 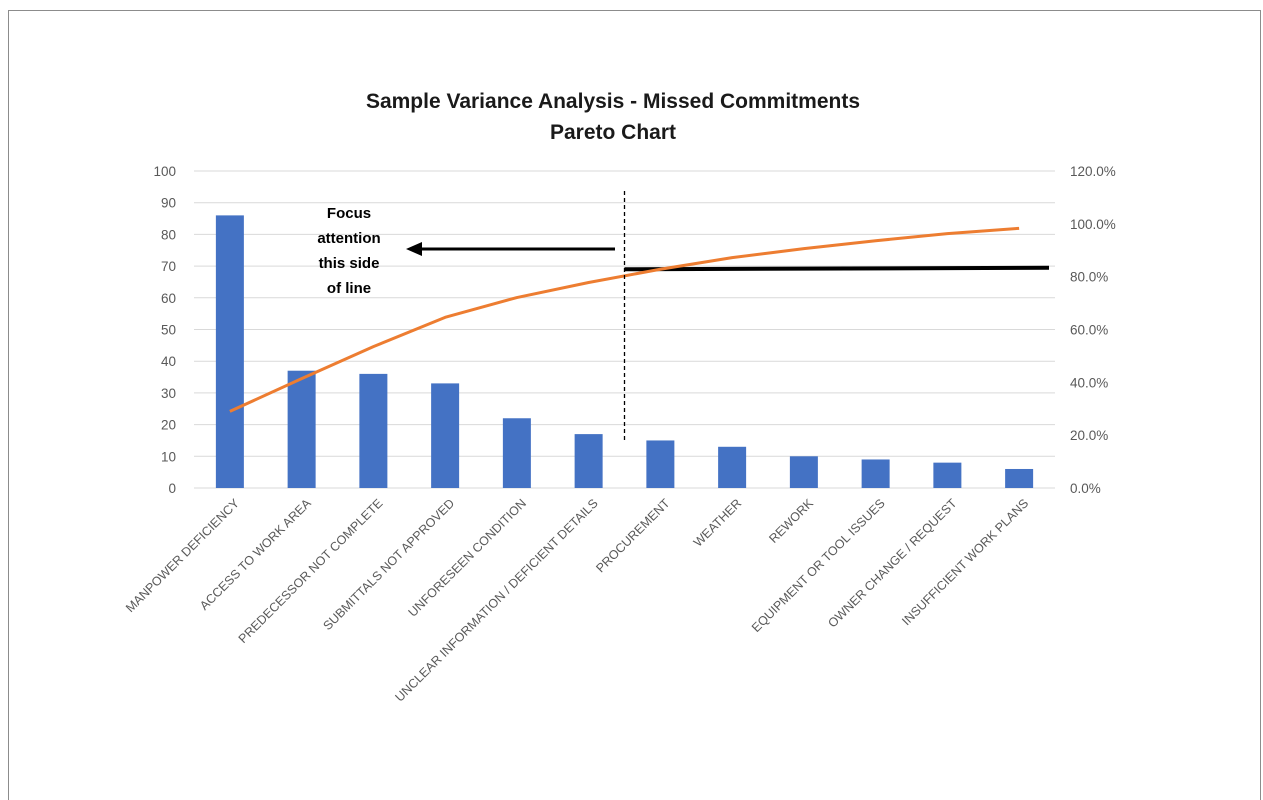 I want to click on y2-tick-label: 120.0%, so click(x=1093, y=171).